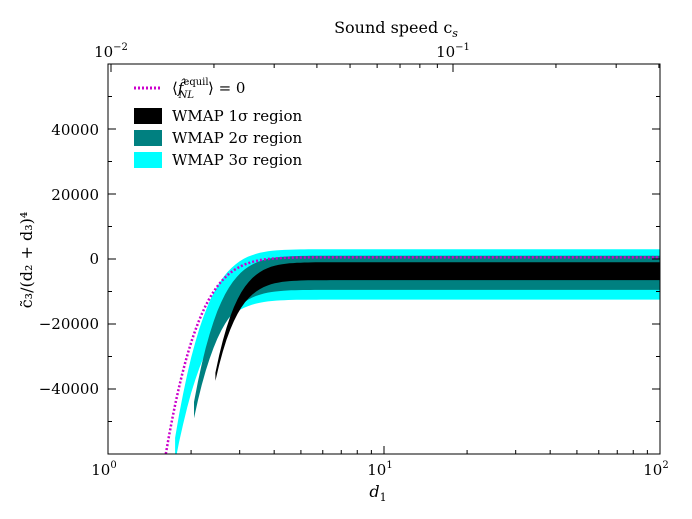 The width and height of the screenshot is (692, 519). What do you see at coordinates (208, 89) in the screenshot?
I see `legend-label-fnl: ⟨f̂equil NL ⟩ = 0` at bounding box center [208, 89].